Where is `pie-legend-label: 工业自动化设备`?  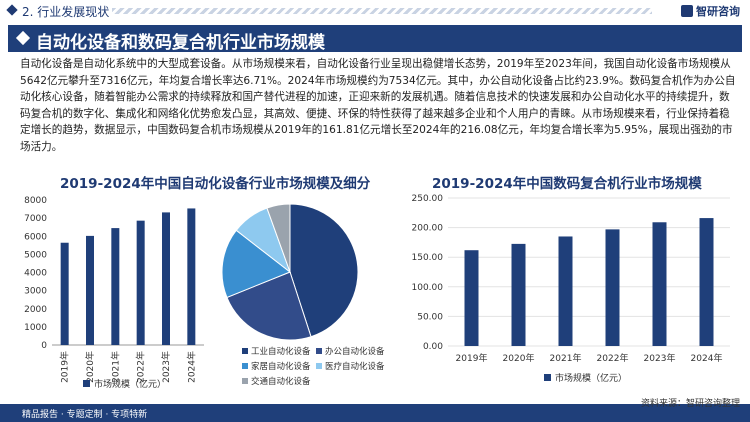 pie-legend-label: 工业自动化设备 is located at coordinates (281, 351).